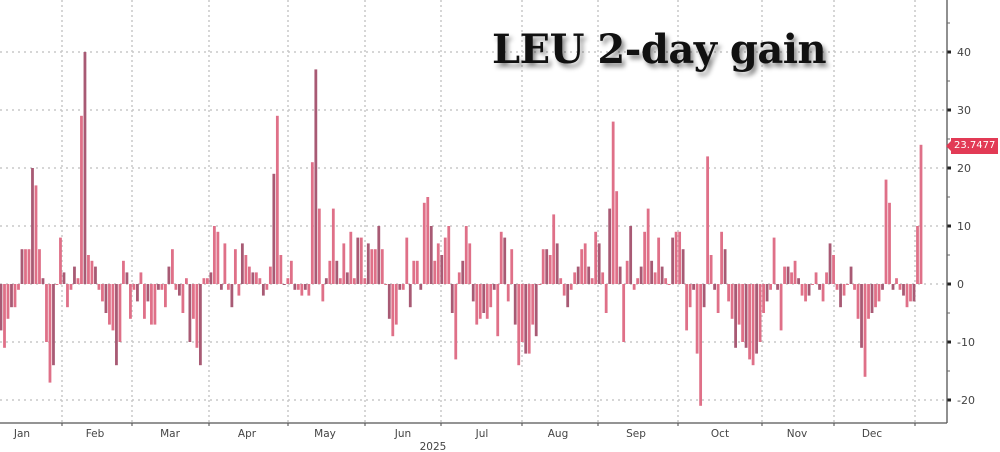 This screenshot has width=1000, height=452. I want to click on chart-title: LEU 2-day gain, so click(659, 49).